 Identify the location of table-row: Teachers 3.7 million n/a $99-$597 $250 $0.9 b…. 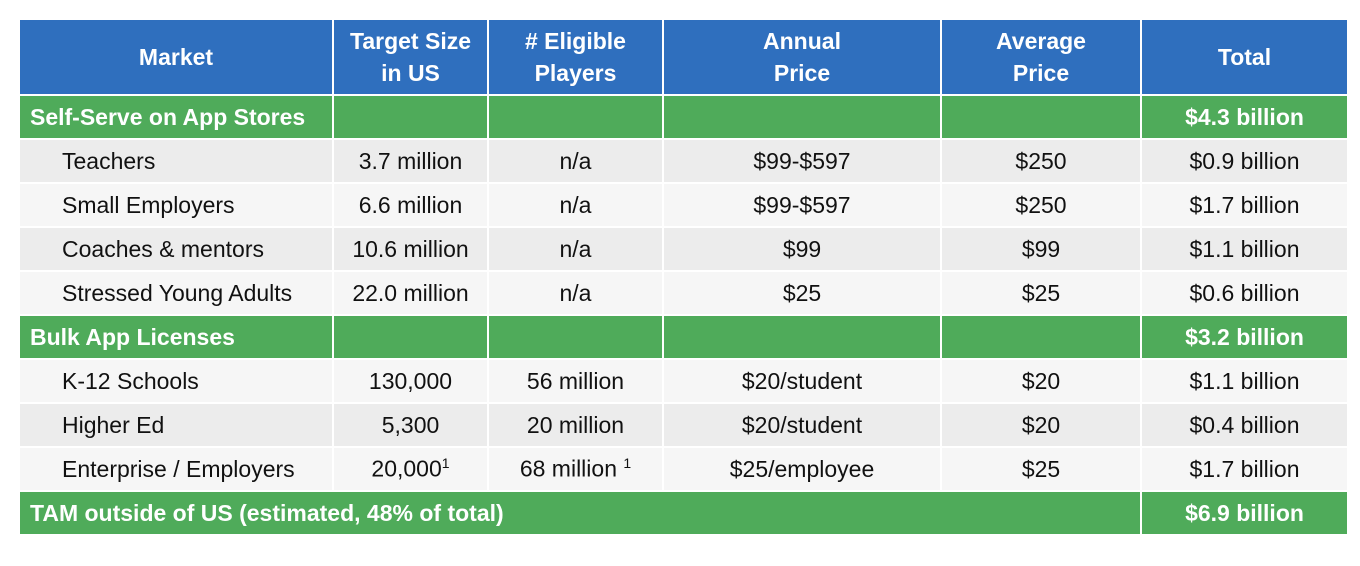
(683, 161).